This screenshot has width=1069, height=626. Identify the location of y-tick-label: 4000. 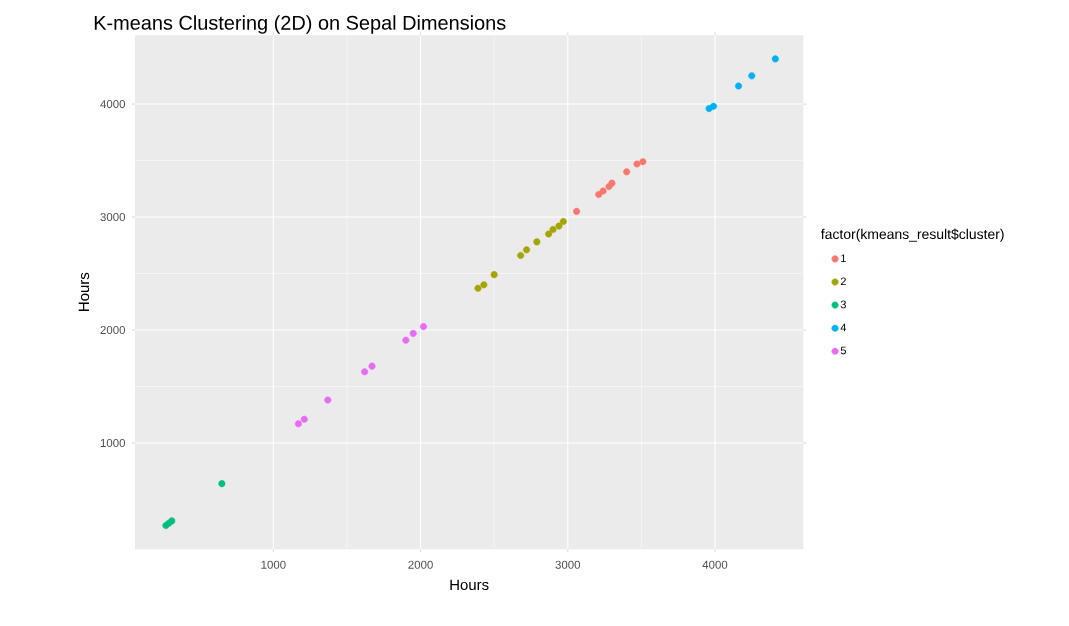
(113, 104).